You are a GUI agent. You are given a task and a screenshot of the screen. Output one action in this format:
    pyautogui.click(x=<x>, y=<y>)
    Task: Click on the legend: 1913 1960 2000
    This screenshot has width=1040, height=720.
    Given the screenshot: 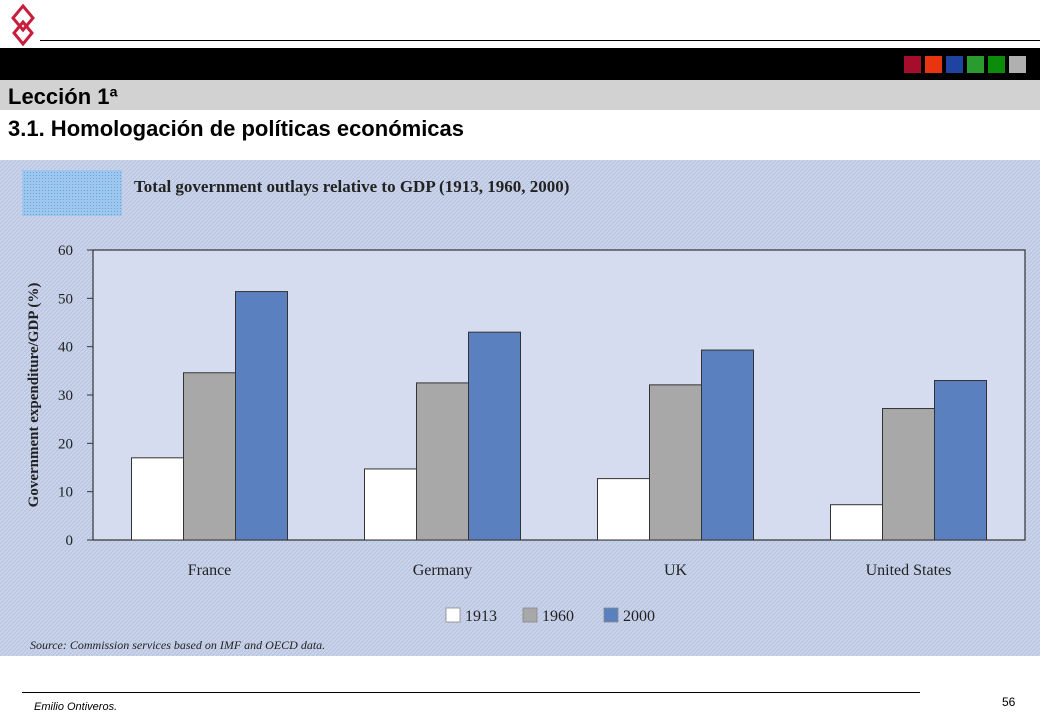 What is the action you would take?
    pyautogui.click(x=550, y=616)
    